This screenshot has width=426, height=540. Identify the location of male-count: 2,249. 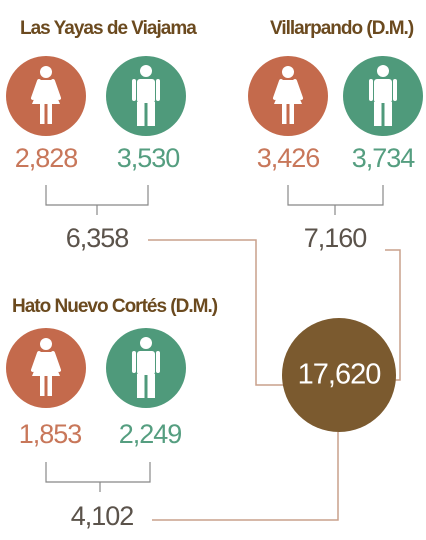
(150, 434).